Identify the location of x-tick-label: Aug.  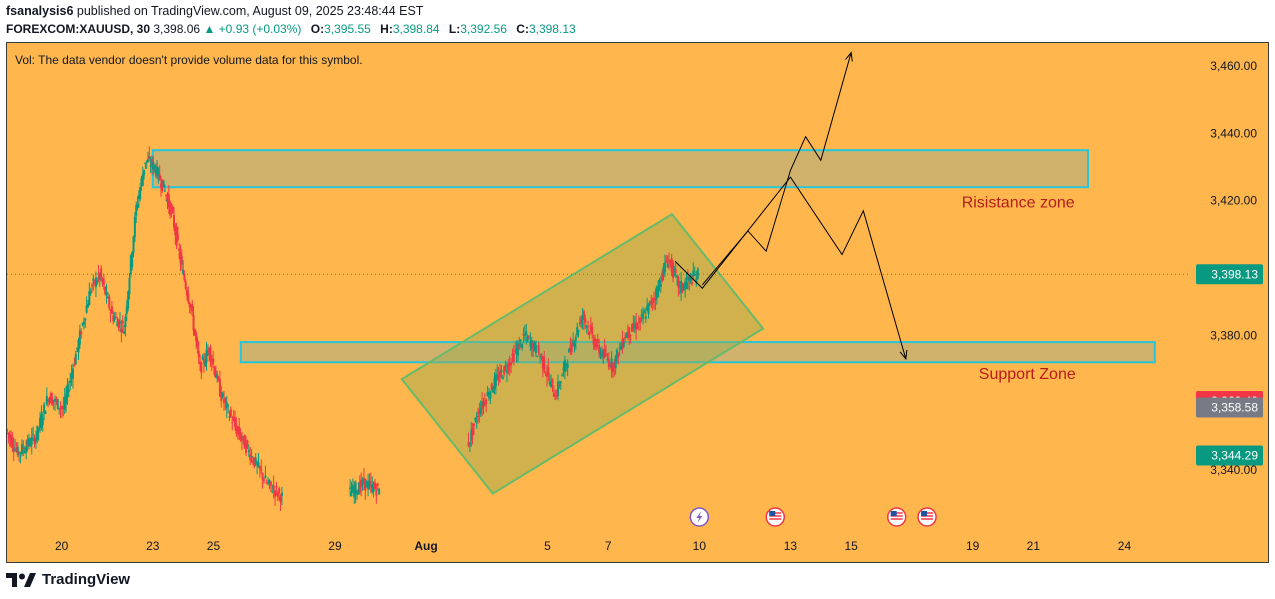
(425, 546).